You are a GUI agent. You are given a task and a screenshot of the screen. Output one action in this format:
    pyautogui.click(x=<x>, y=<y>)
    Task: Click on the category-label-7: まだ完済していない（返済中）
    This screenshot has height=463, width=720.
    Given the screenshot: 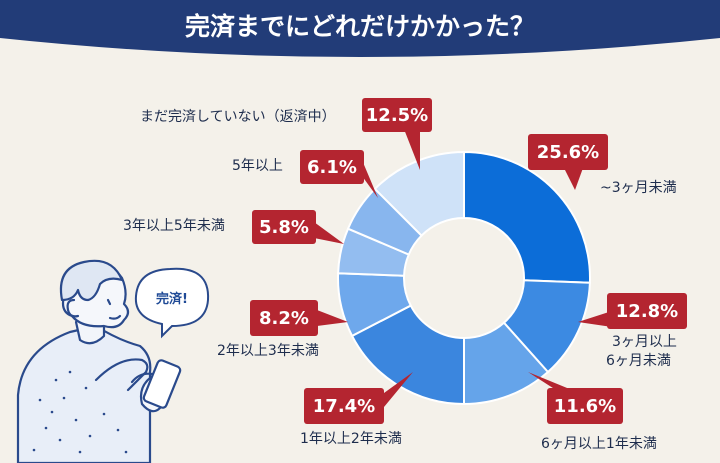 What is the action you would take?
    pyautogui.click(x=238, y=117)
    